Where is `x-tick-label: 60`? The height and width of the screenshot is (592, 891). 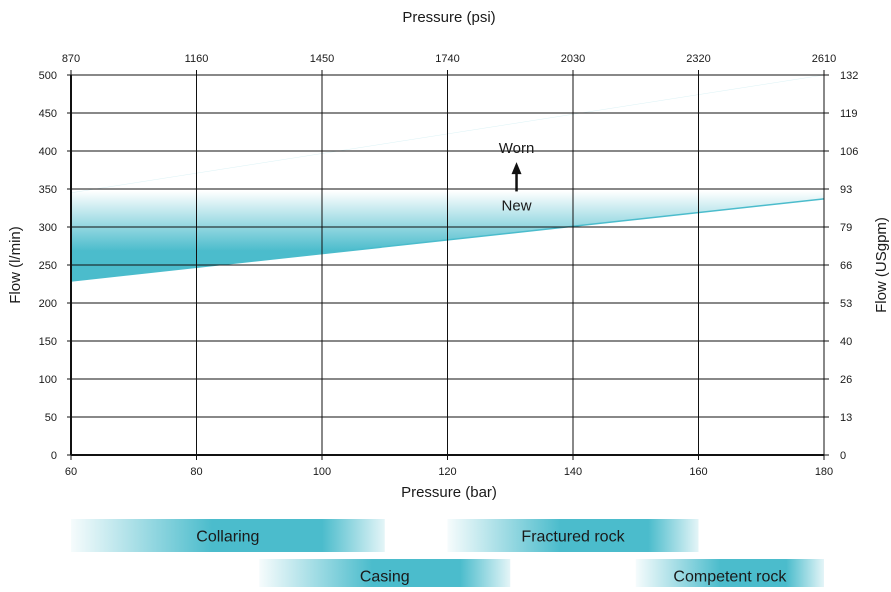 x-tick-label: 60 is located at coordinates (71, 472).